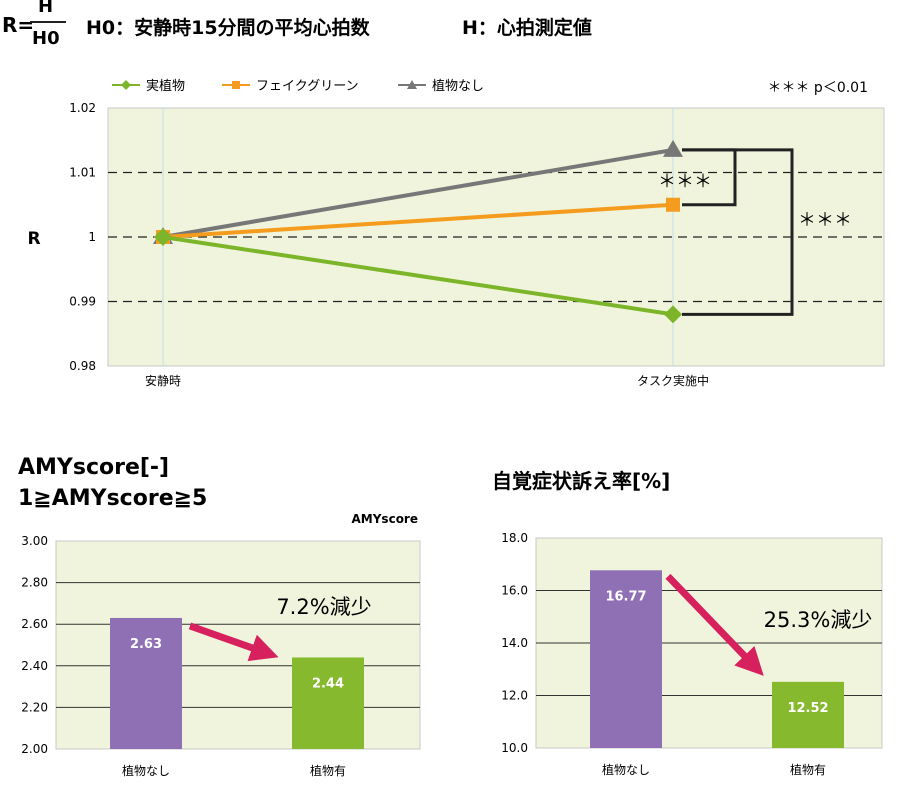 This screenshot has height=788, width=900. What do you see at coordinates (165, 86) in the screenshot?
I see `legend-label-real-plant: 実植物` at bounding box center [165, 86].